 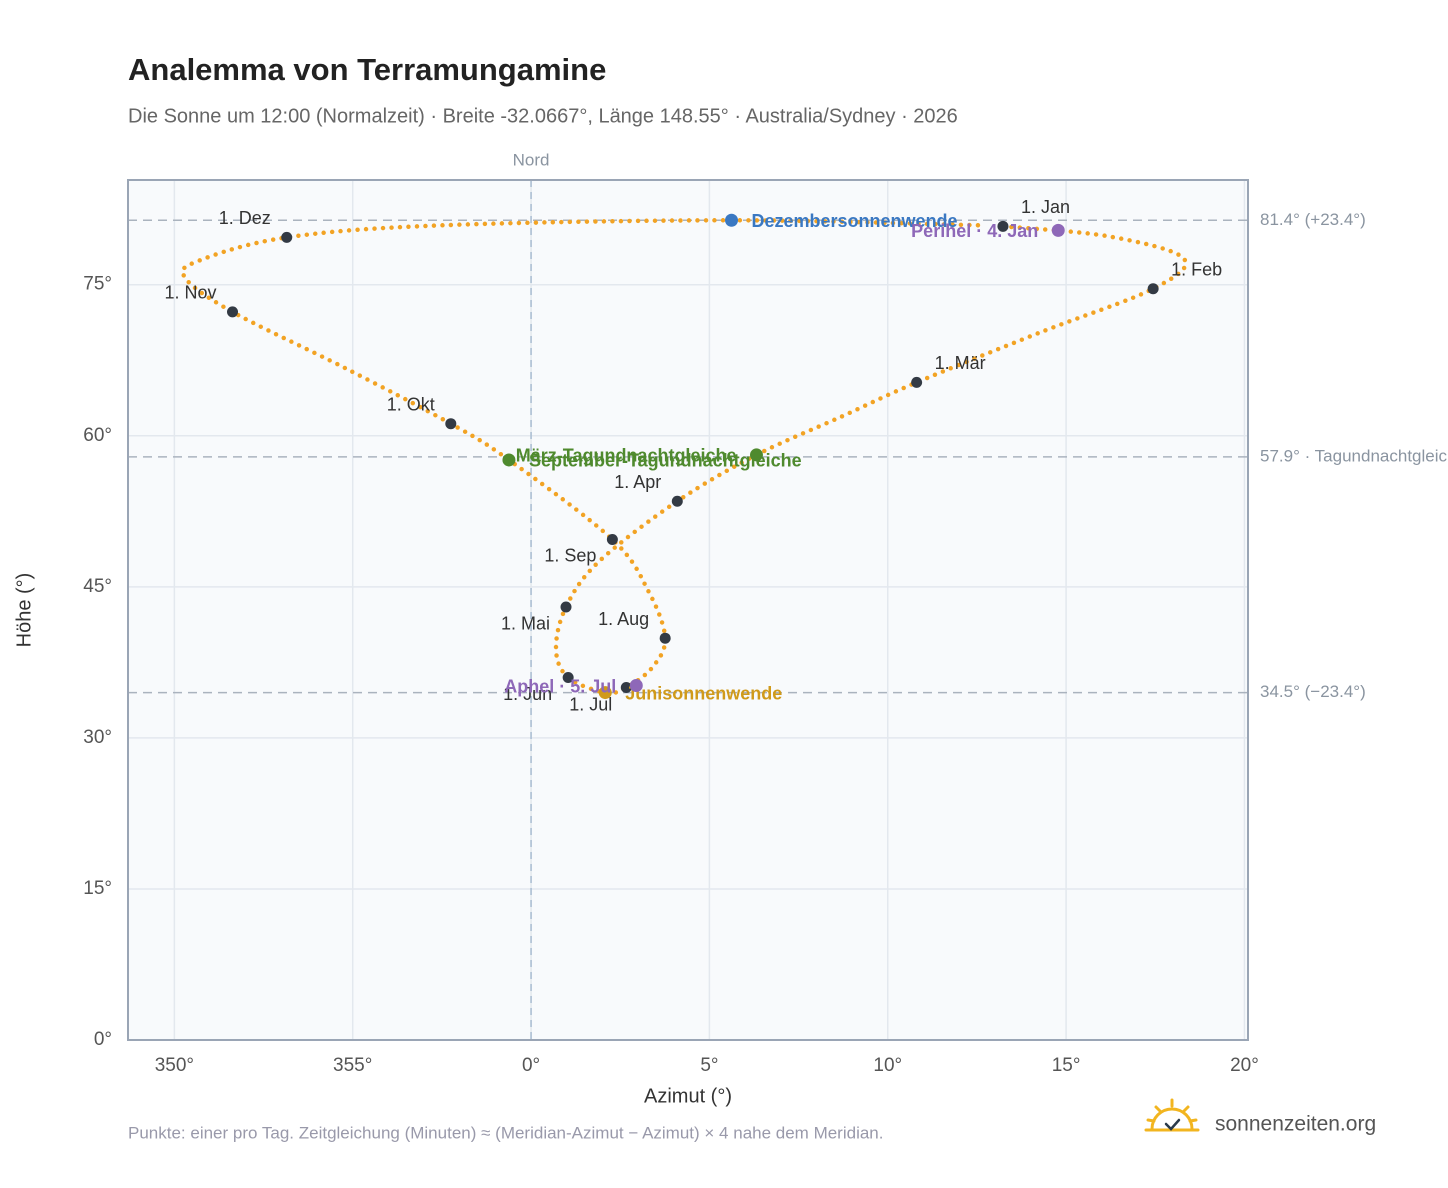 I want to click on event-label: Dezembersonnenwende, so click(x=855, y=221).